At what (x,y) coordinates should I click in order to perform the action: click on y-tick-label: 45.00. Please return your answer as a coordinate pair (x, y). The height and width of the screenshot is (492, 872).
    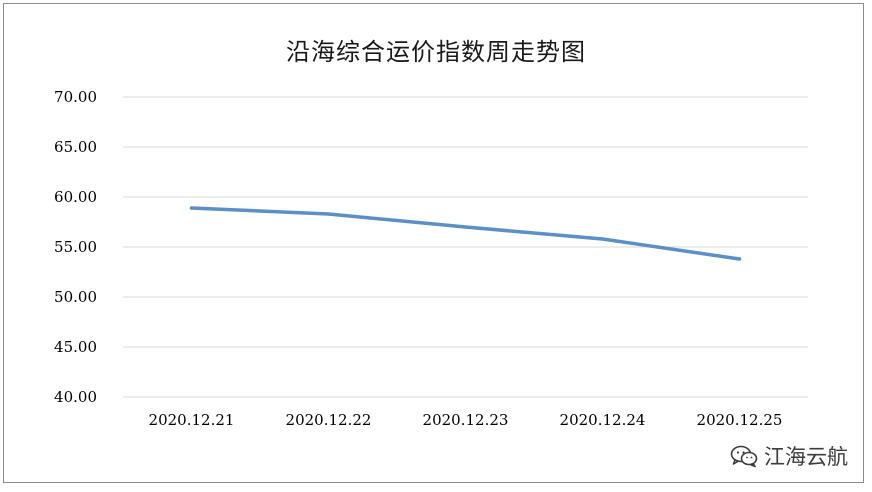
    Looking at the image, I should click on (75, 347).